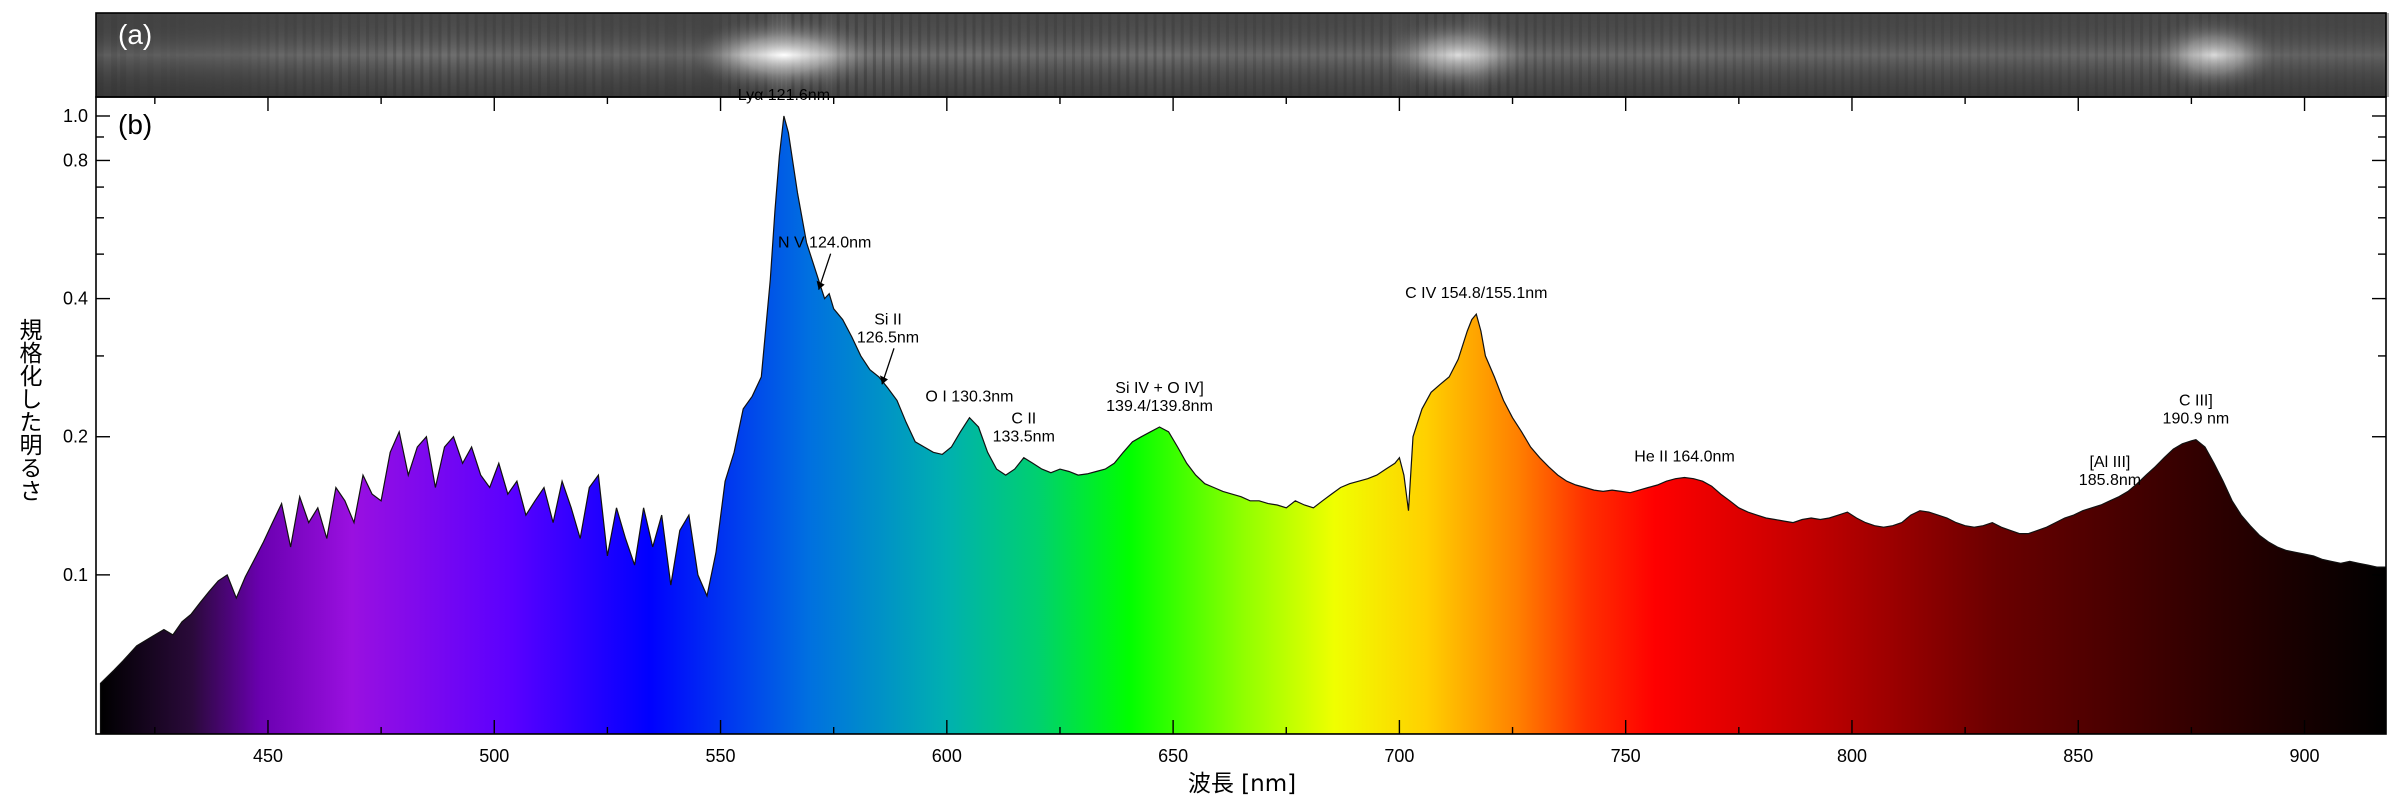 This screenshot has width=2400, height=800. Describe the element at coordinates (75, 437) in the screenshot. I see `y-tick-label: 0.2` at that location.